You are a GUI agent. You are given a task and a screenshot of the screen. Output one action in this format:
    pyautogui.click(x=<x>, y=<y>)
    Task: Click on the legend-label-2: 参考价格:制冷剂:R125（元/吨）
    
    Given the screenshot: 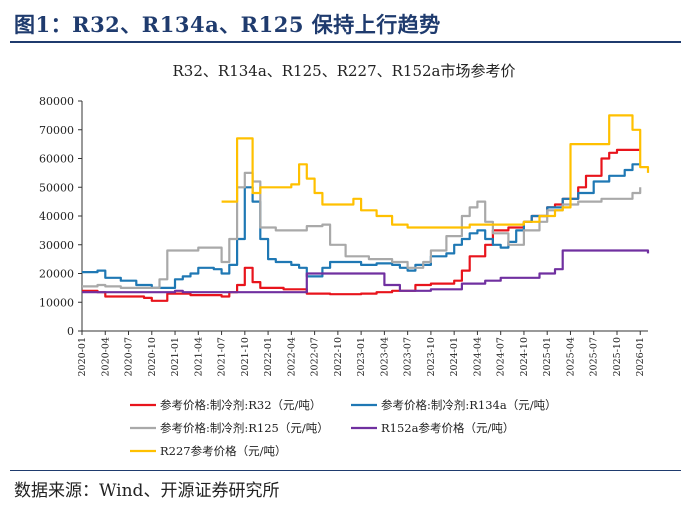 What is the action you would take?
    pyautogui.click(x=244, y=428)
    